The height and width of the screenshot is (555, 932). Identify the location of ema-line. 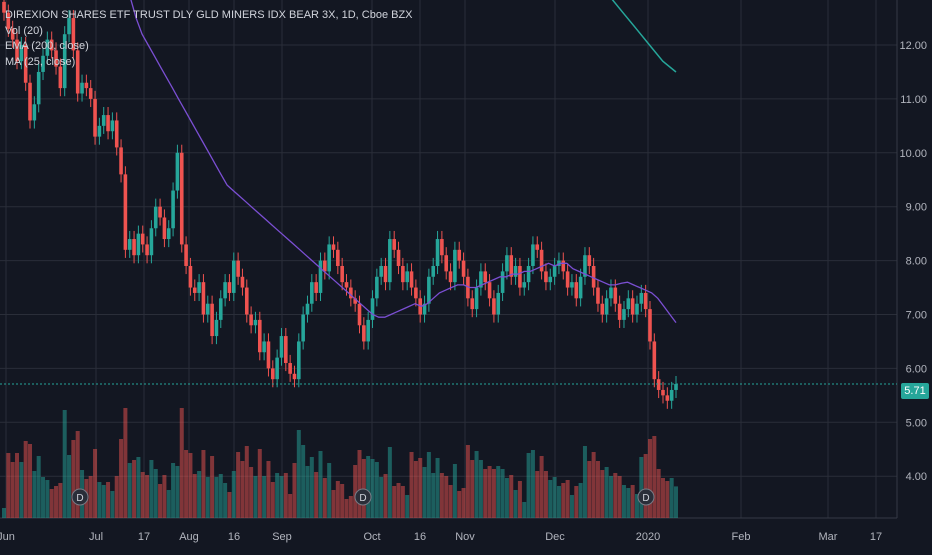
(644, 36).